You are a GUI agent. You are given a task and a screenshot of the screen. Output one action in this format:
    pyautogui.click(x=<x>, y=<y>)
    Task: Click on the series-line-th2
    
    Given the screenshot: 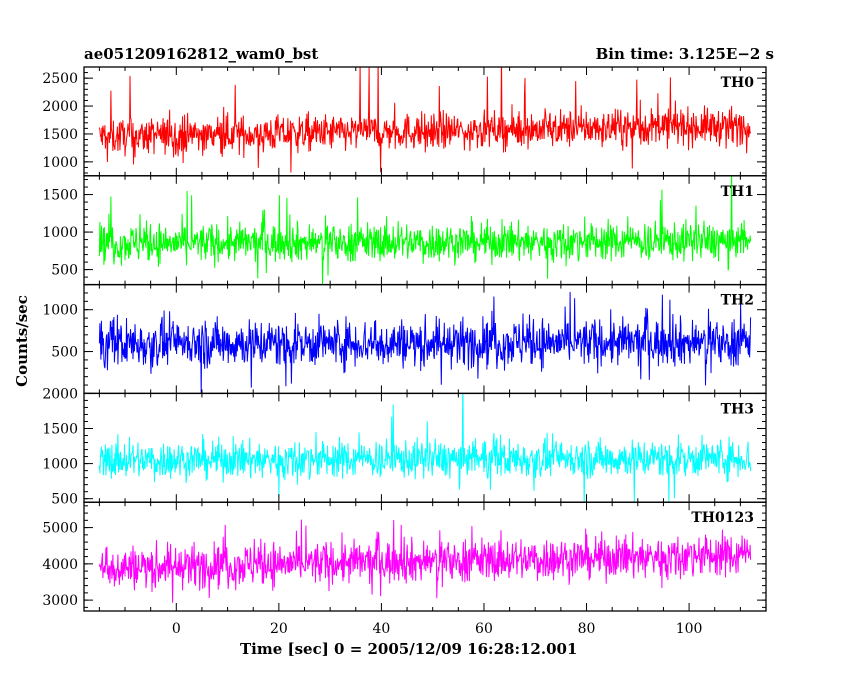 What is the action you would take?
    pyautogui.click(x=425, y=342)
    